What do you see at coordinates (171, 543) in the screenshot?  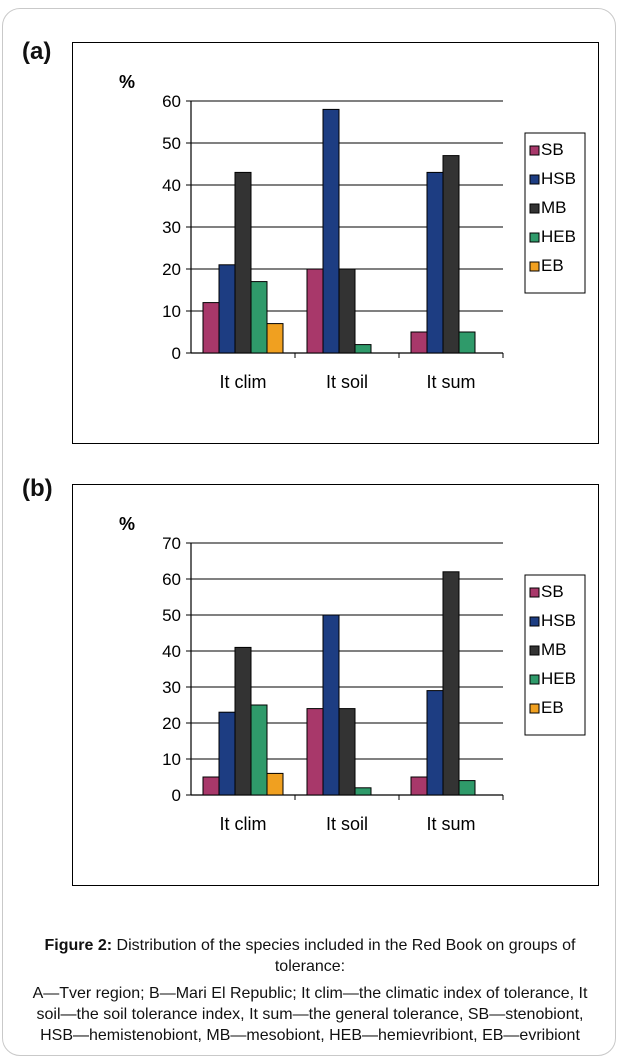 I see `y-tick-label: 70` at bounding box center [171, 543].